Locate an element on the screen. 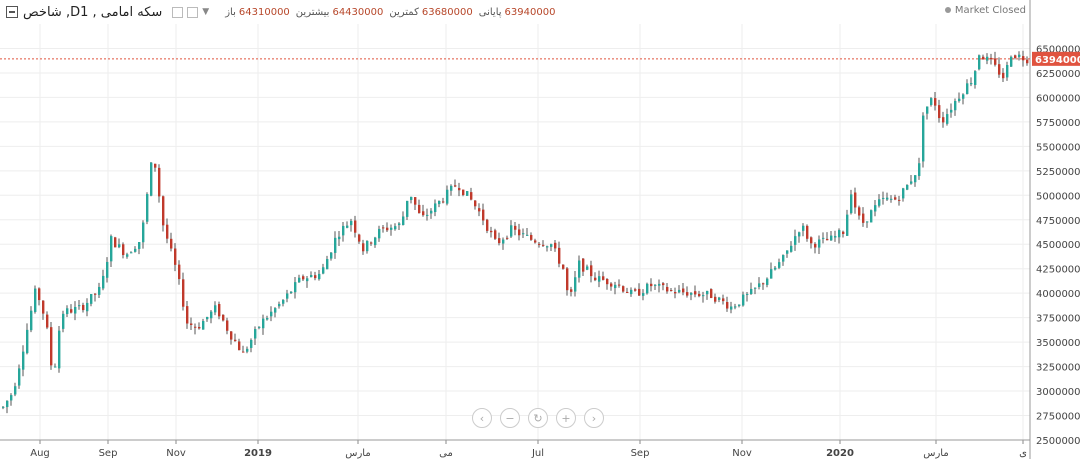 This screenshot has height=463, width=1080. hide-icon is located at coordinates (193, 12).